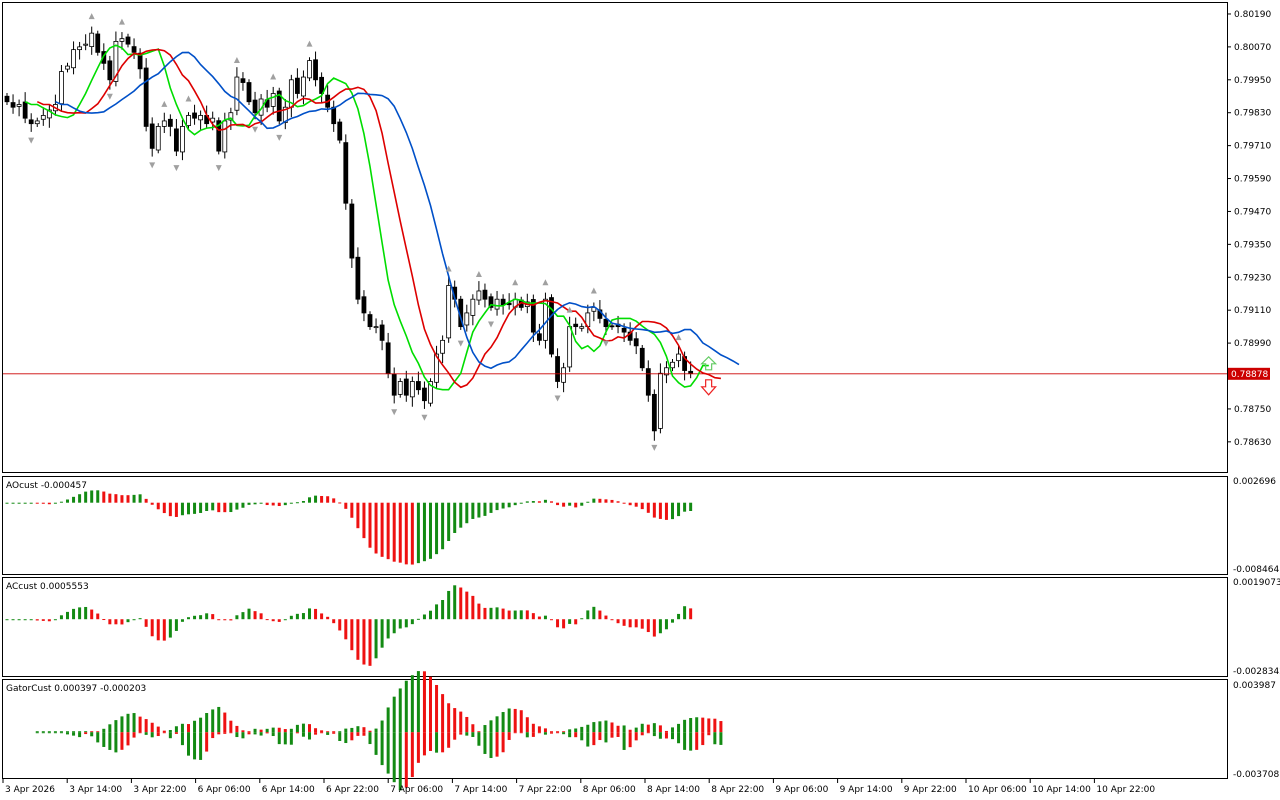 Image resolution: width=1280 pixels, height=800 pixels. I want to click on gator-panel-frame, so click(615, 729).